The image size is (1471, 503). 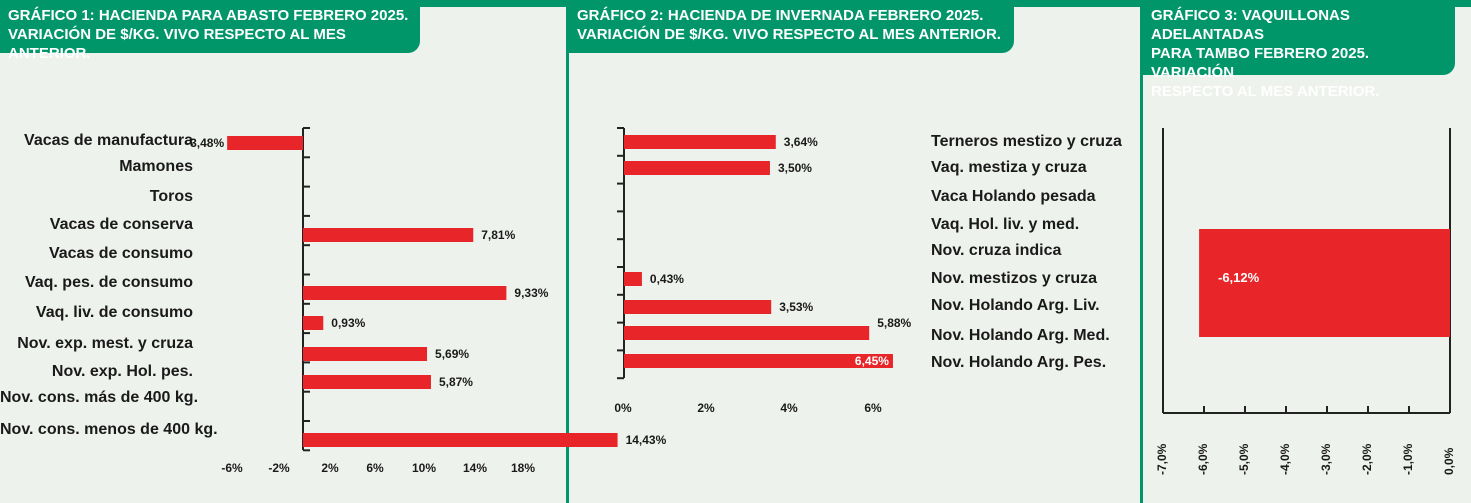 What do you see at coordinates (1367, 459) in the screenshot?
I see `chart-3-x-tick-label: -2,0%` at bounding box center [1367, 459].